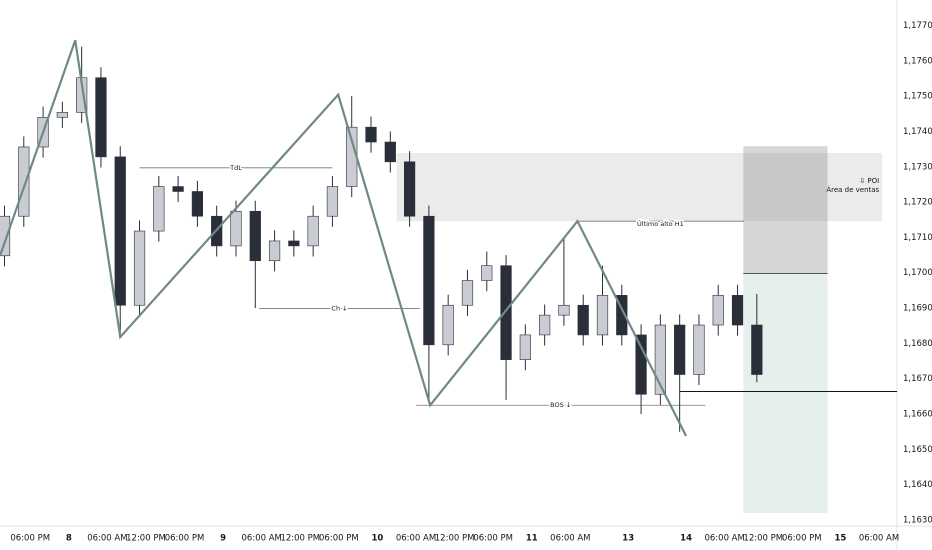  Describe the element at coordinates (639, 187) in the screenshot. I see `poi-zone` at that location.